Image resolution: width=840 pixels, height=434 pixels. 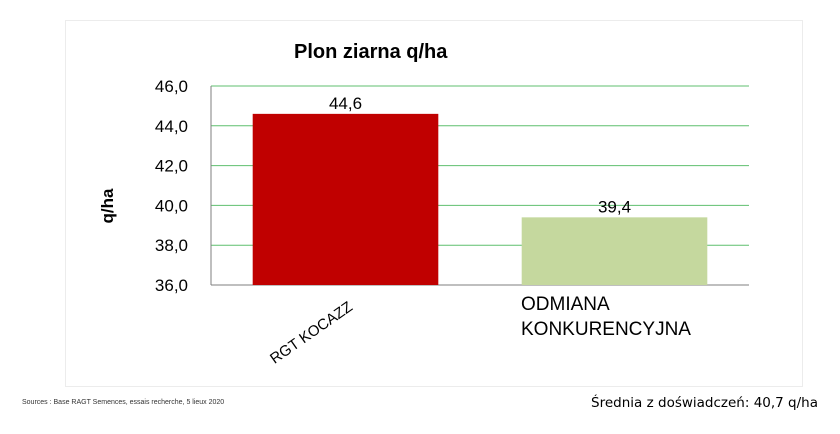 What do you see at coordinates (171, 186) in the screenshot?
I see `y-tick-labels: 46,0 44,0 42,0 40,0 38,0 36,0` at bounding box center [171, 186].